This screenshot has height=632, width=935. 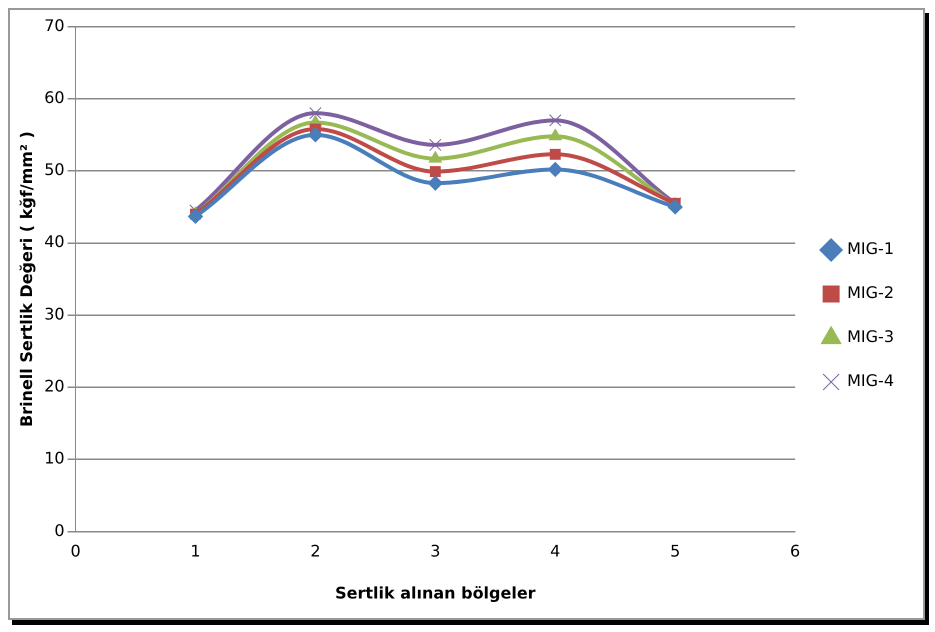 What do you see at coordinates (54, 170) in the screenshot?
I see `y-tick-label: 50` at bounding box center [54, 170].